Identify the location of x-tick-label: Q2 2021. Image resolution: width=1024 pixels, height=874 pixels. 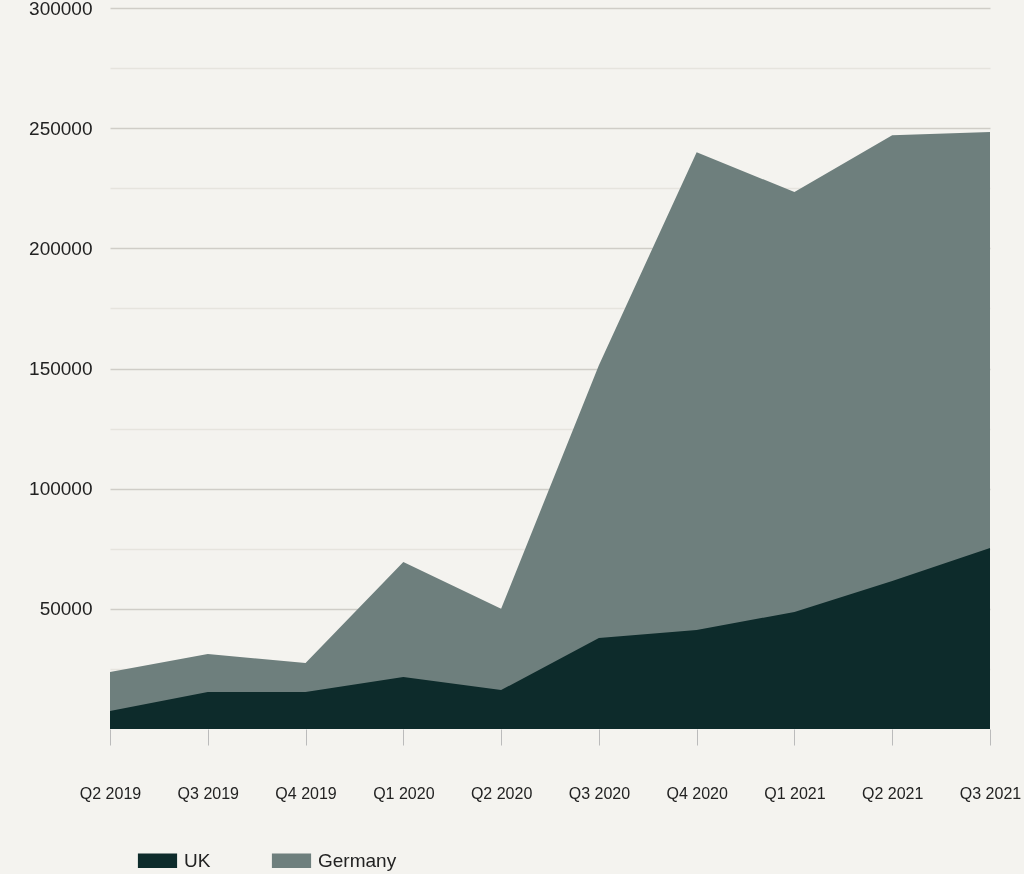
(893, 793).